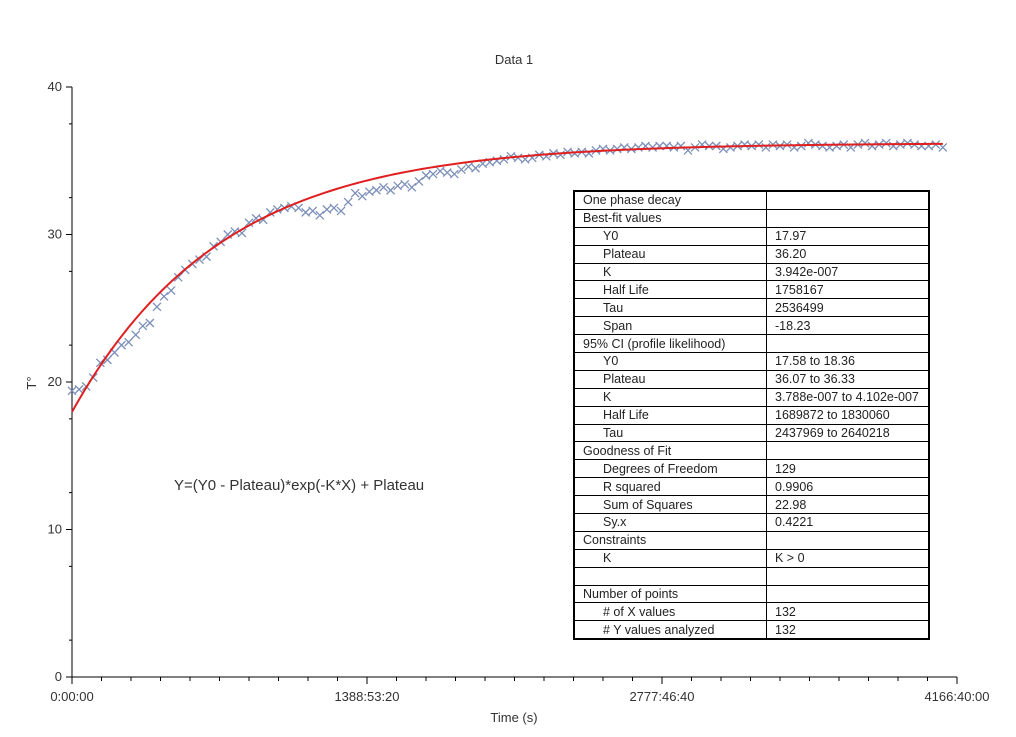 This screenshot has height=737, width=1016. I want to click on results-value: 17.97, so click(848, 236).